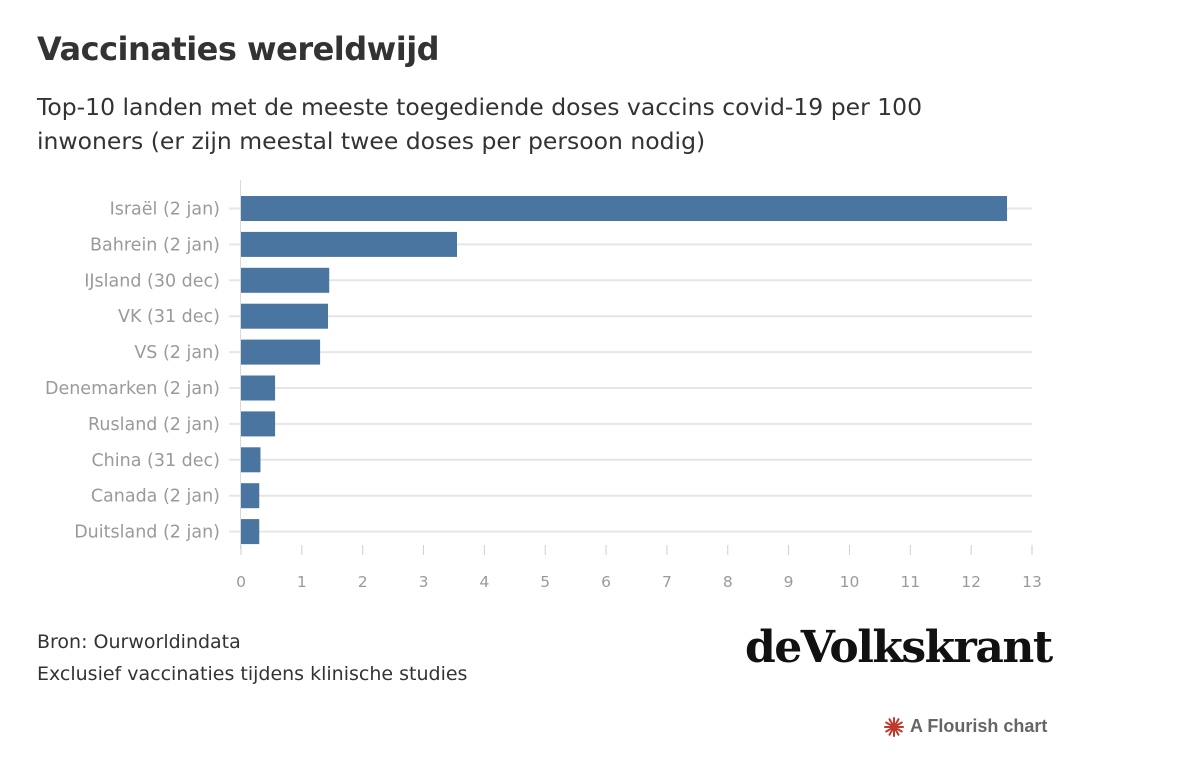  What do you see at coordinates (424, 582) in the screenshot?
I see `x-tick-label: 3` at bounding box center [424, 582].